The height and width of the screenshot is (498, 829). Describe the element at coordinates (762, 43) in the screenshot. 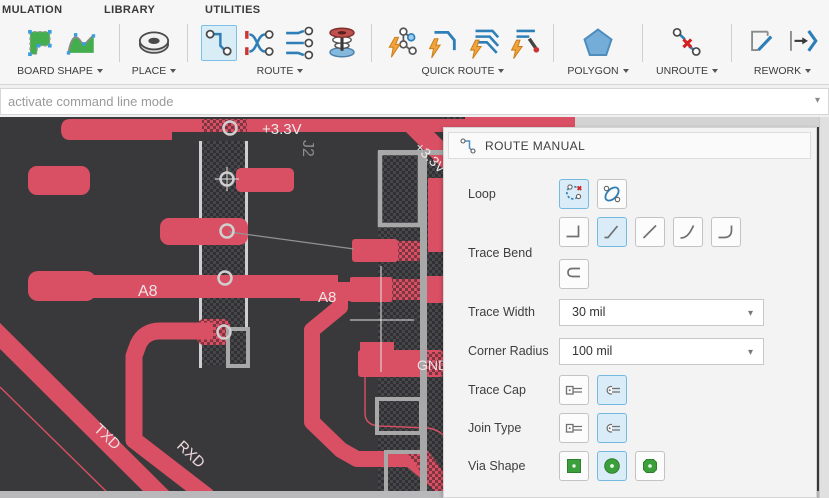

I see `rework-corner-icon` at that location.